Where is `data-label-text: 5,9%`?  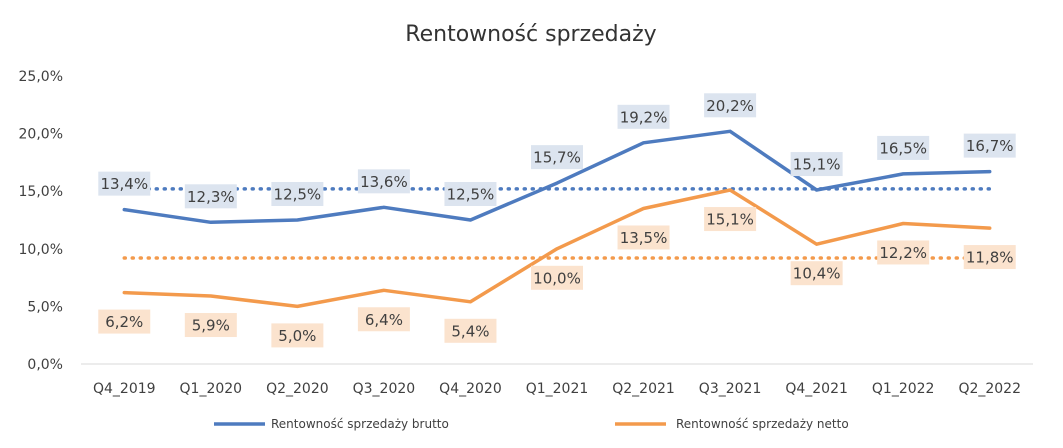
data-label-text: 5,9% is located at coordinates (211, 326).